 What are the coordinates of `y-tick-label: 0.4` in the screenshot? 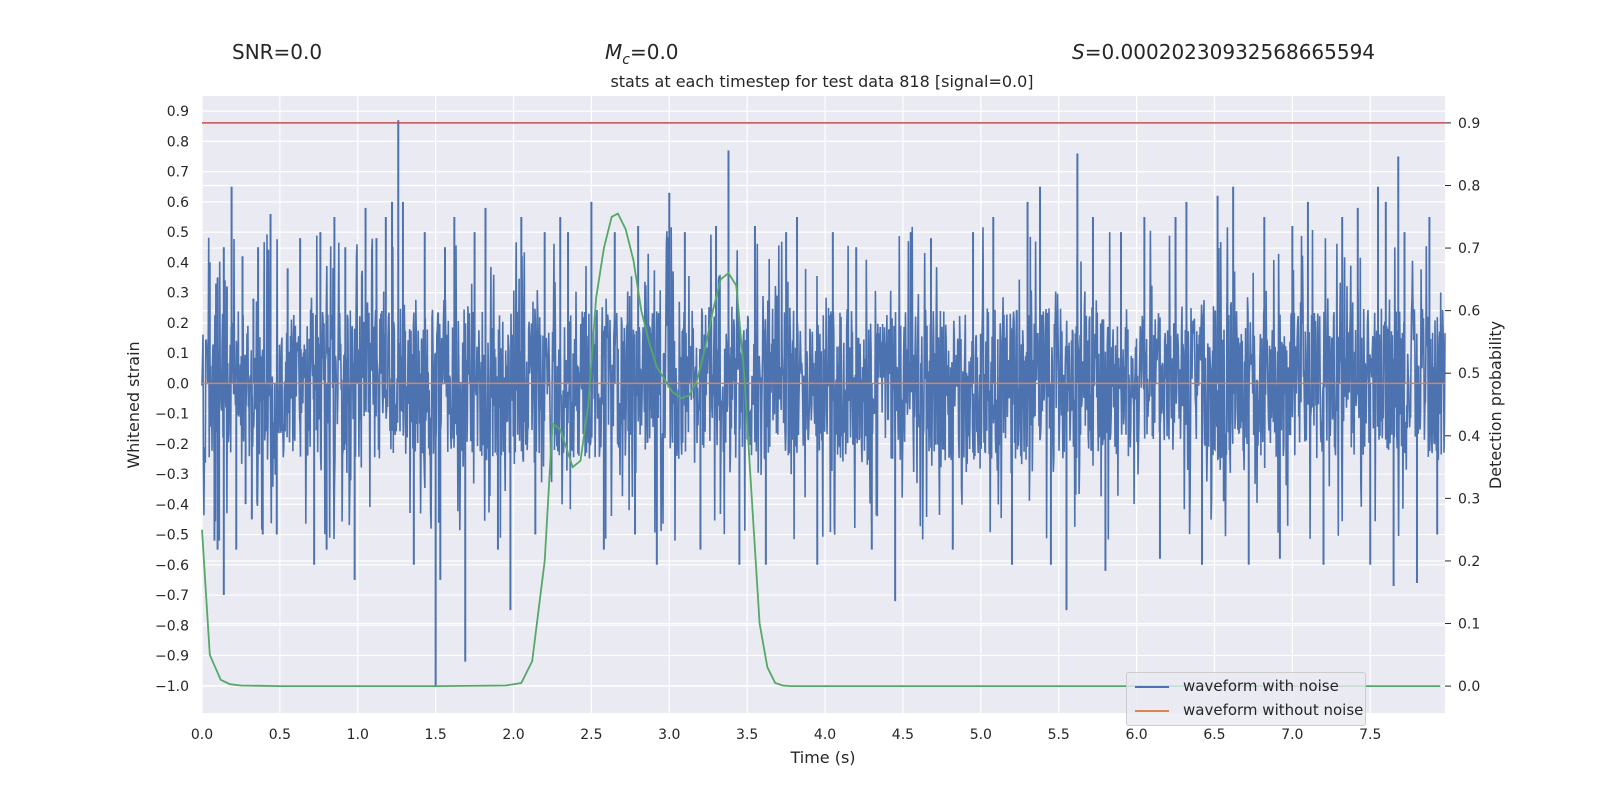 It's located at (178, 263).